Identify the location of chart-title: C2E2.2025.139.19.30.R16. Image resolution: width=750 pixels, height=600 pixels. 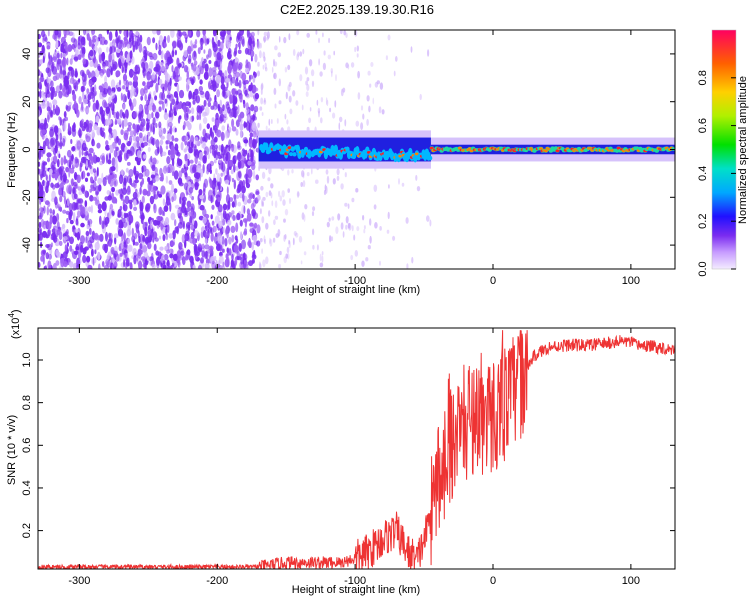
(357, 9).